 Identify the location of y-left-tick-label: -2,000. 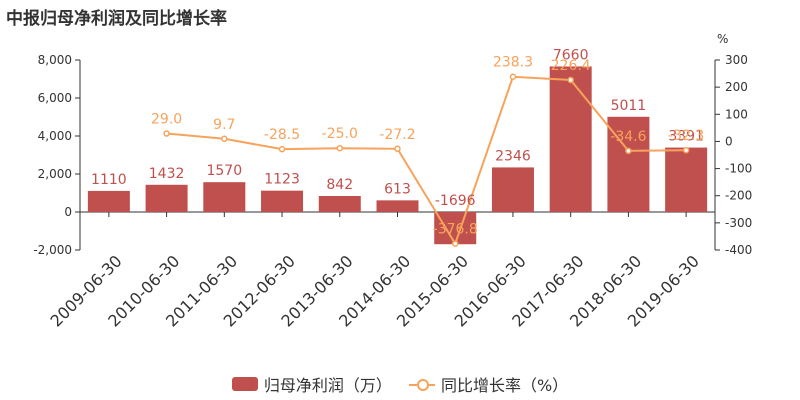
(52, 250).